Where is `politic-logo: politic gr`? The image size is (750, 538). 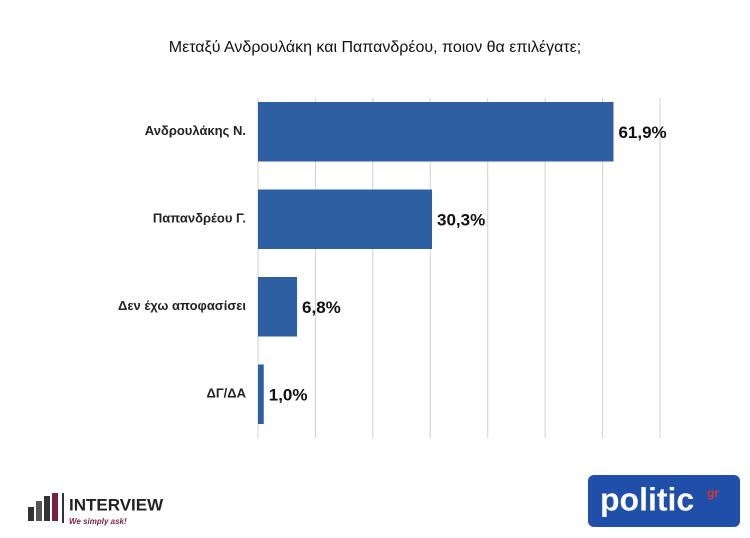 politic-logo: politic gr is located at coordinates (664, 501).